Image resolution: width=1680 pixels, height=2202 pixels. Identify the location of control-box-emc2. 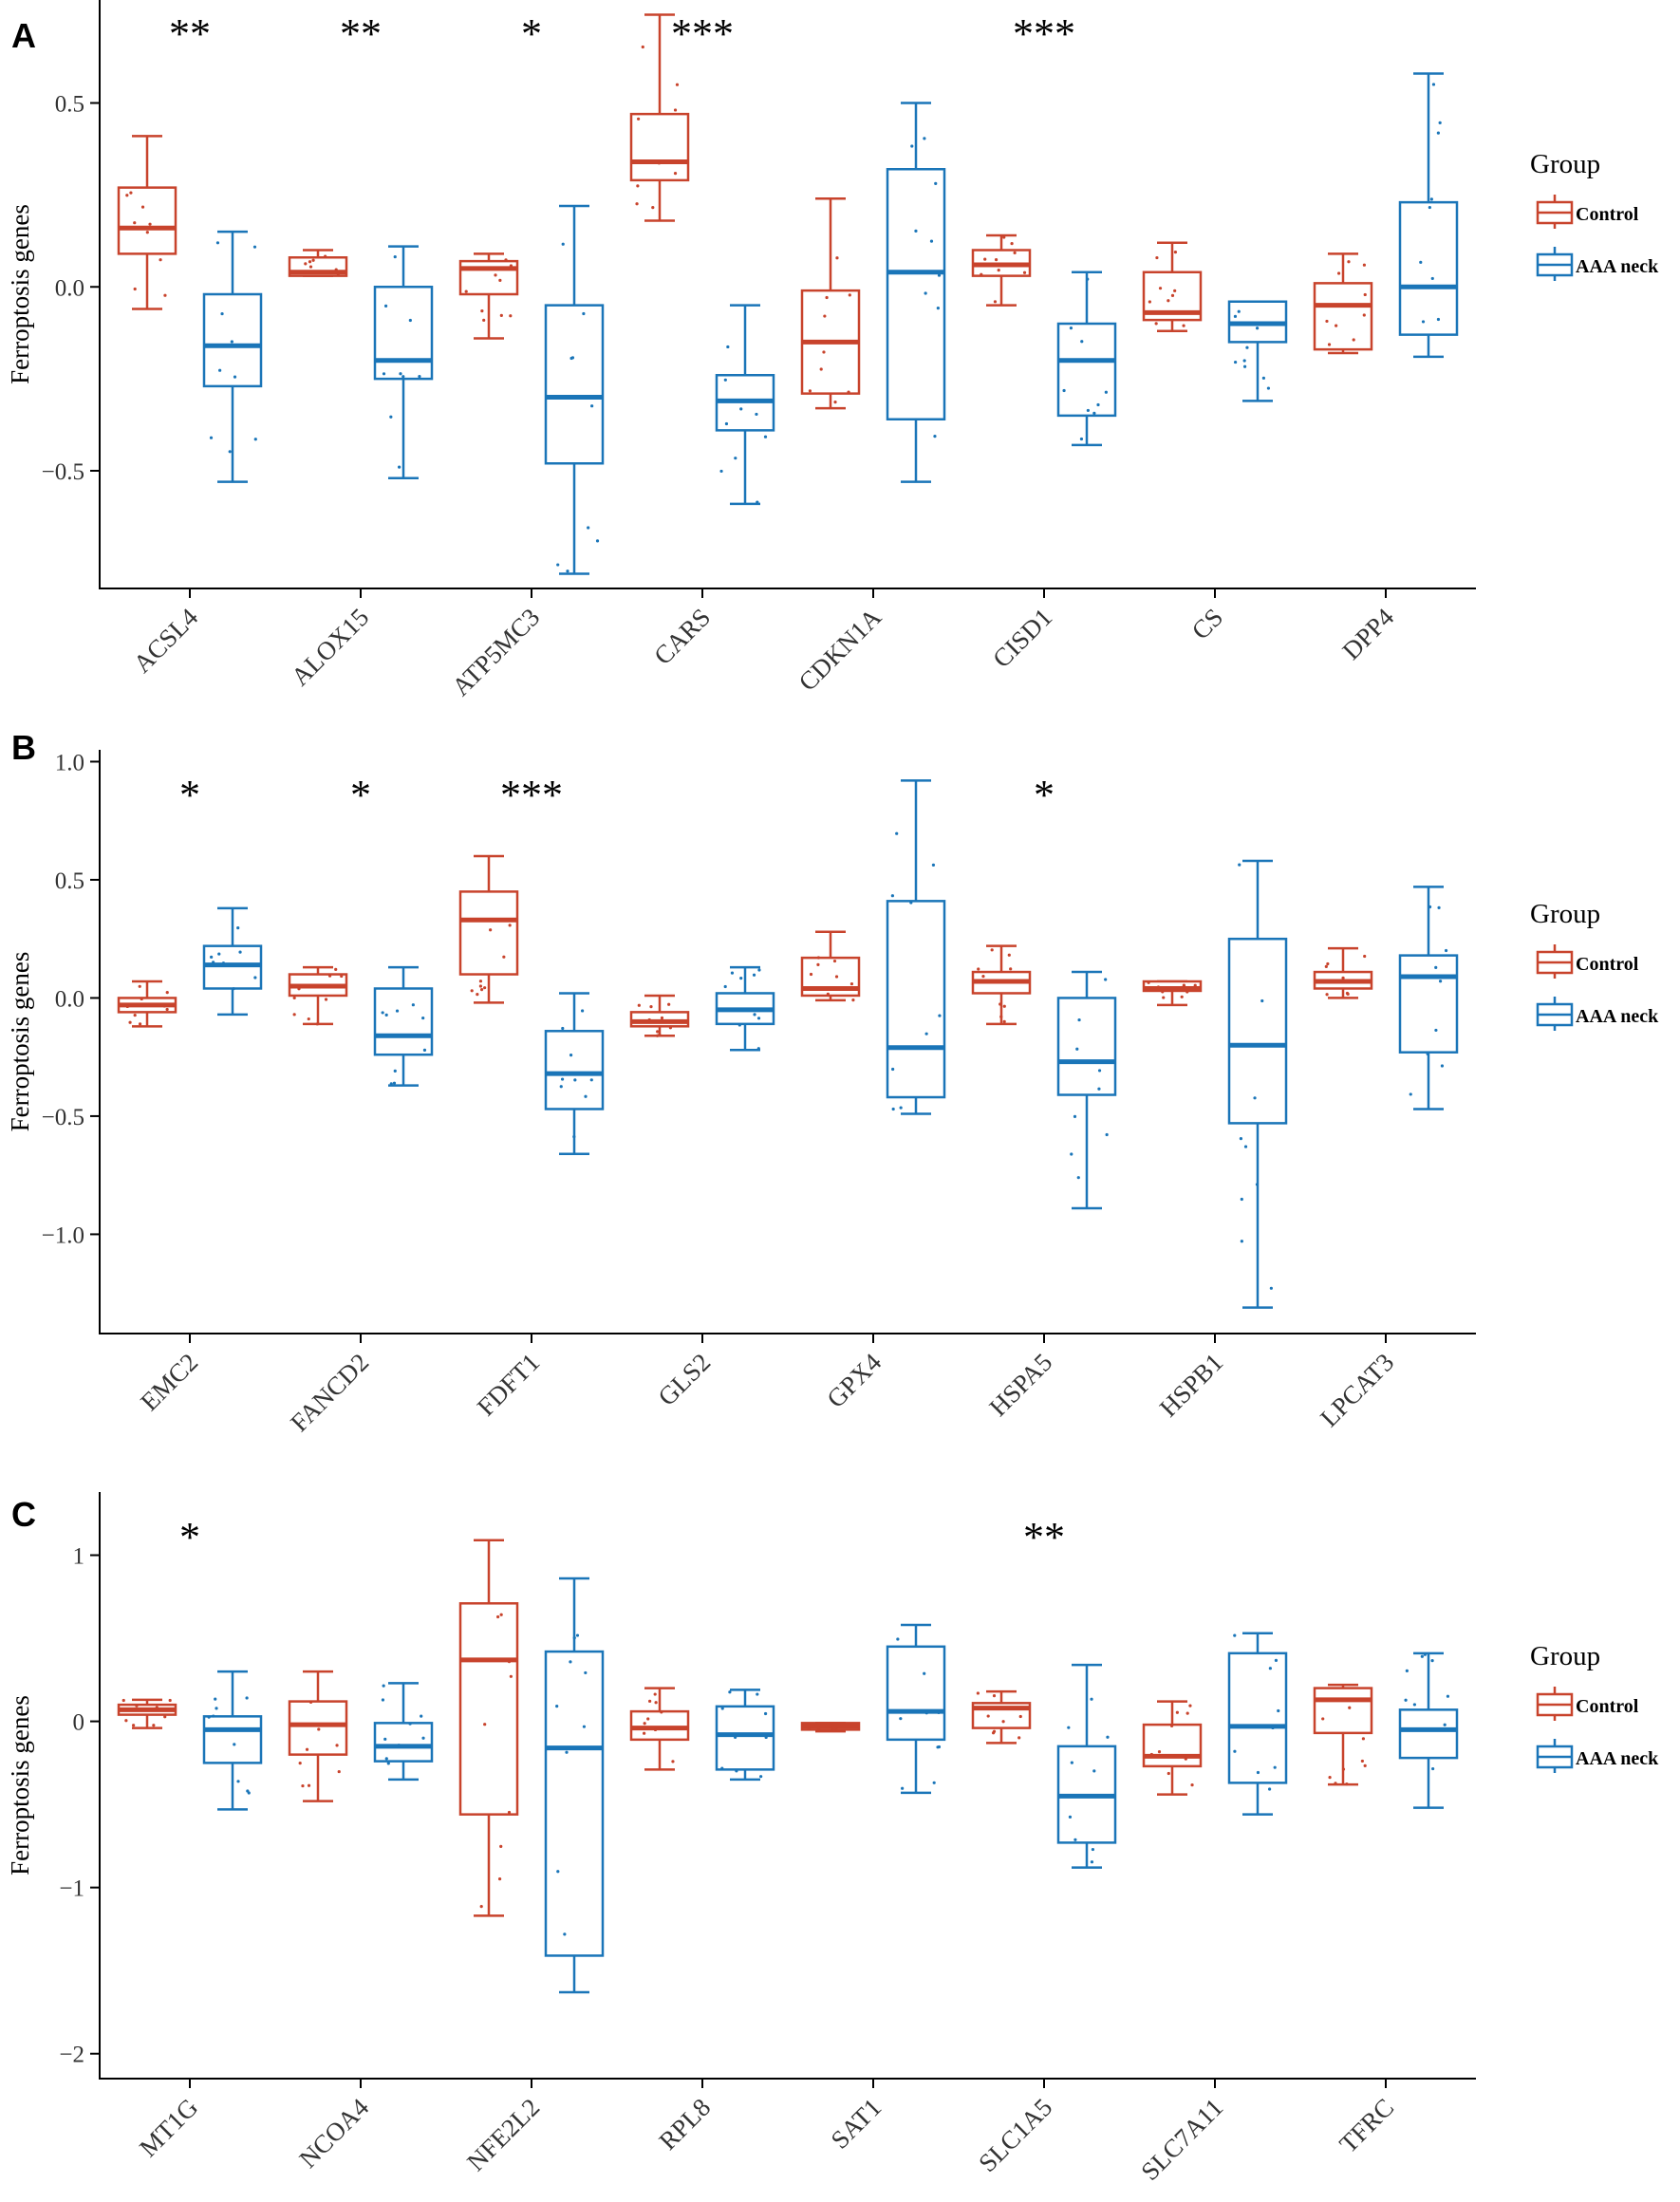
(147, 1004).